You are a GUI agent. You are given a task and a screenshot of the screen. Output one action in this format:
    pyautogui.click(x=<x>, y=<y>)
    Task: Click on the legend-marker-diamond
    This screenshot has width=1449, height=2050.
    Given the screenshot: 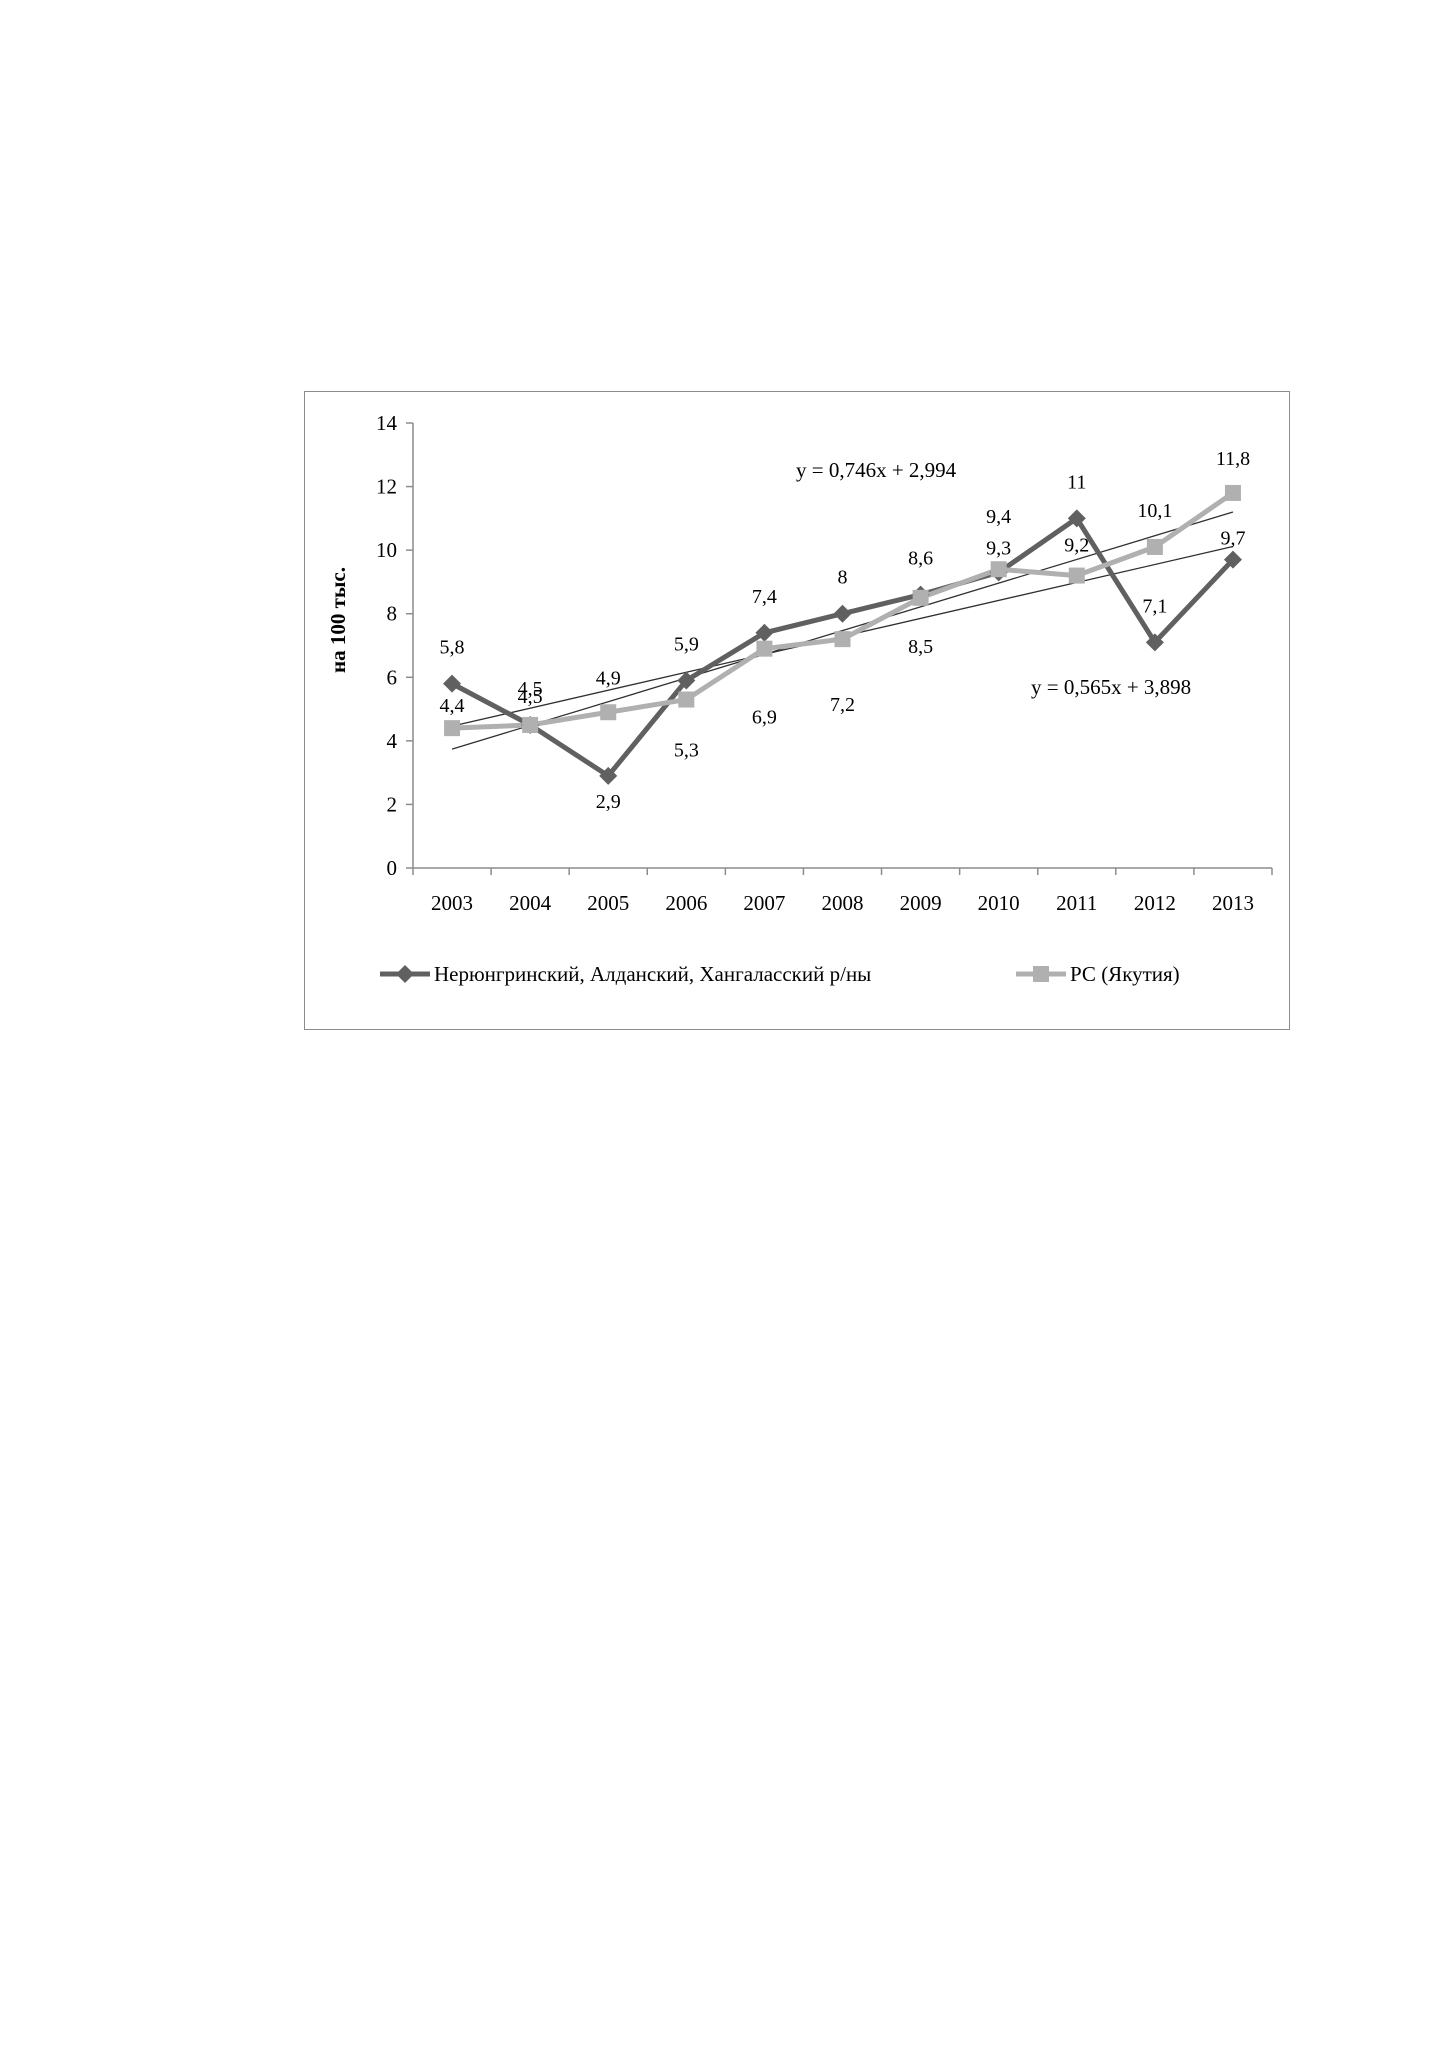 What is the action you would take?
    pyautogui.click(x=405, y=974)
    